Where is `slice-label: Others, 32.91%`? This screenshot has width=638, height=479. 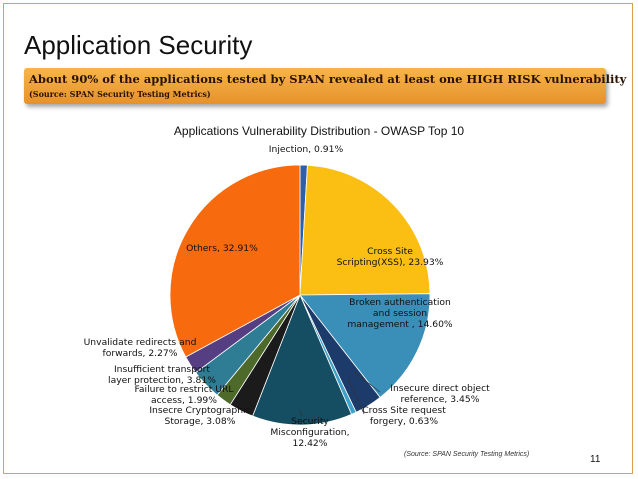 slice-label: Others, 32.91% is located at coordinates (222, 248).